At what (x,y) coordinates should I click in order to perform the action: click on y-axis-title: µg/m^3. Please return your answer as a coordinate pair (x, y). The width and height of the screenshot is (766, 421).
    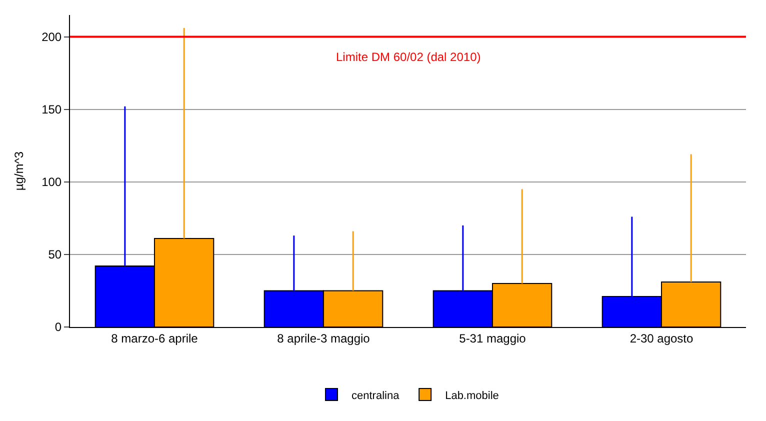
    Looking at the image, I should click on (19, 171).